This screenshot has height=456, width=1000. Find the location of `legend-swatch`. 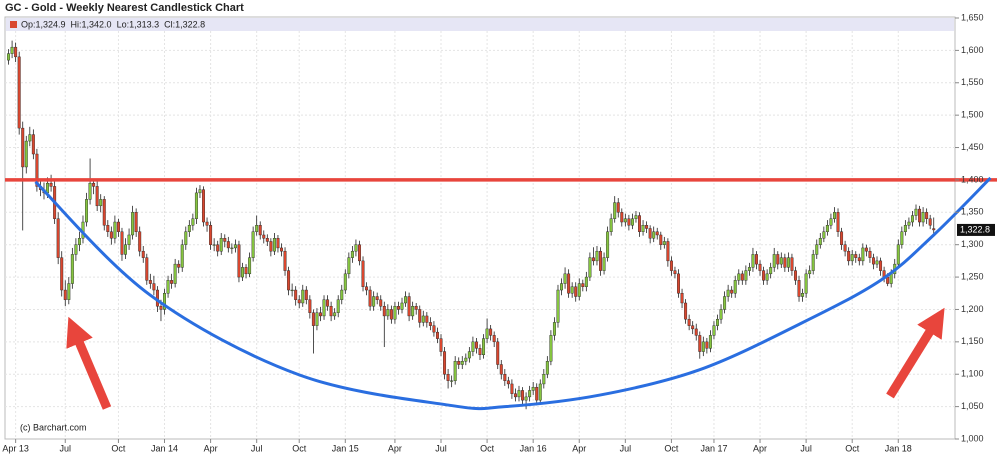

legend-swatch is located at coordinates (13, 24).